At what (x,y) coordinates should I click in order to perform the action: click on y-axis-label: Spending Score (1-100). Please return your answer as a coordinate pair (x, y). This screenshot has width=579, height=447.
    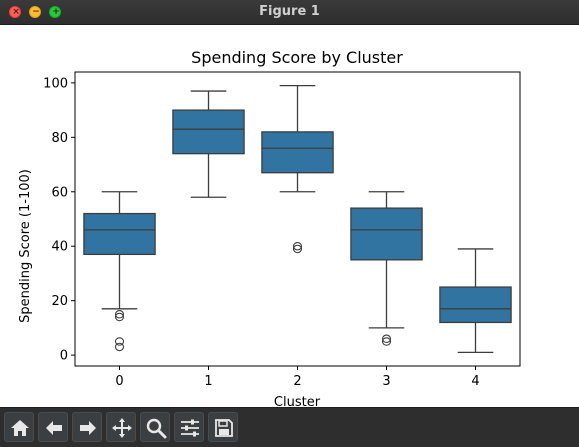
    Looking at the image, I should click on (25, 246).